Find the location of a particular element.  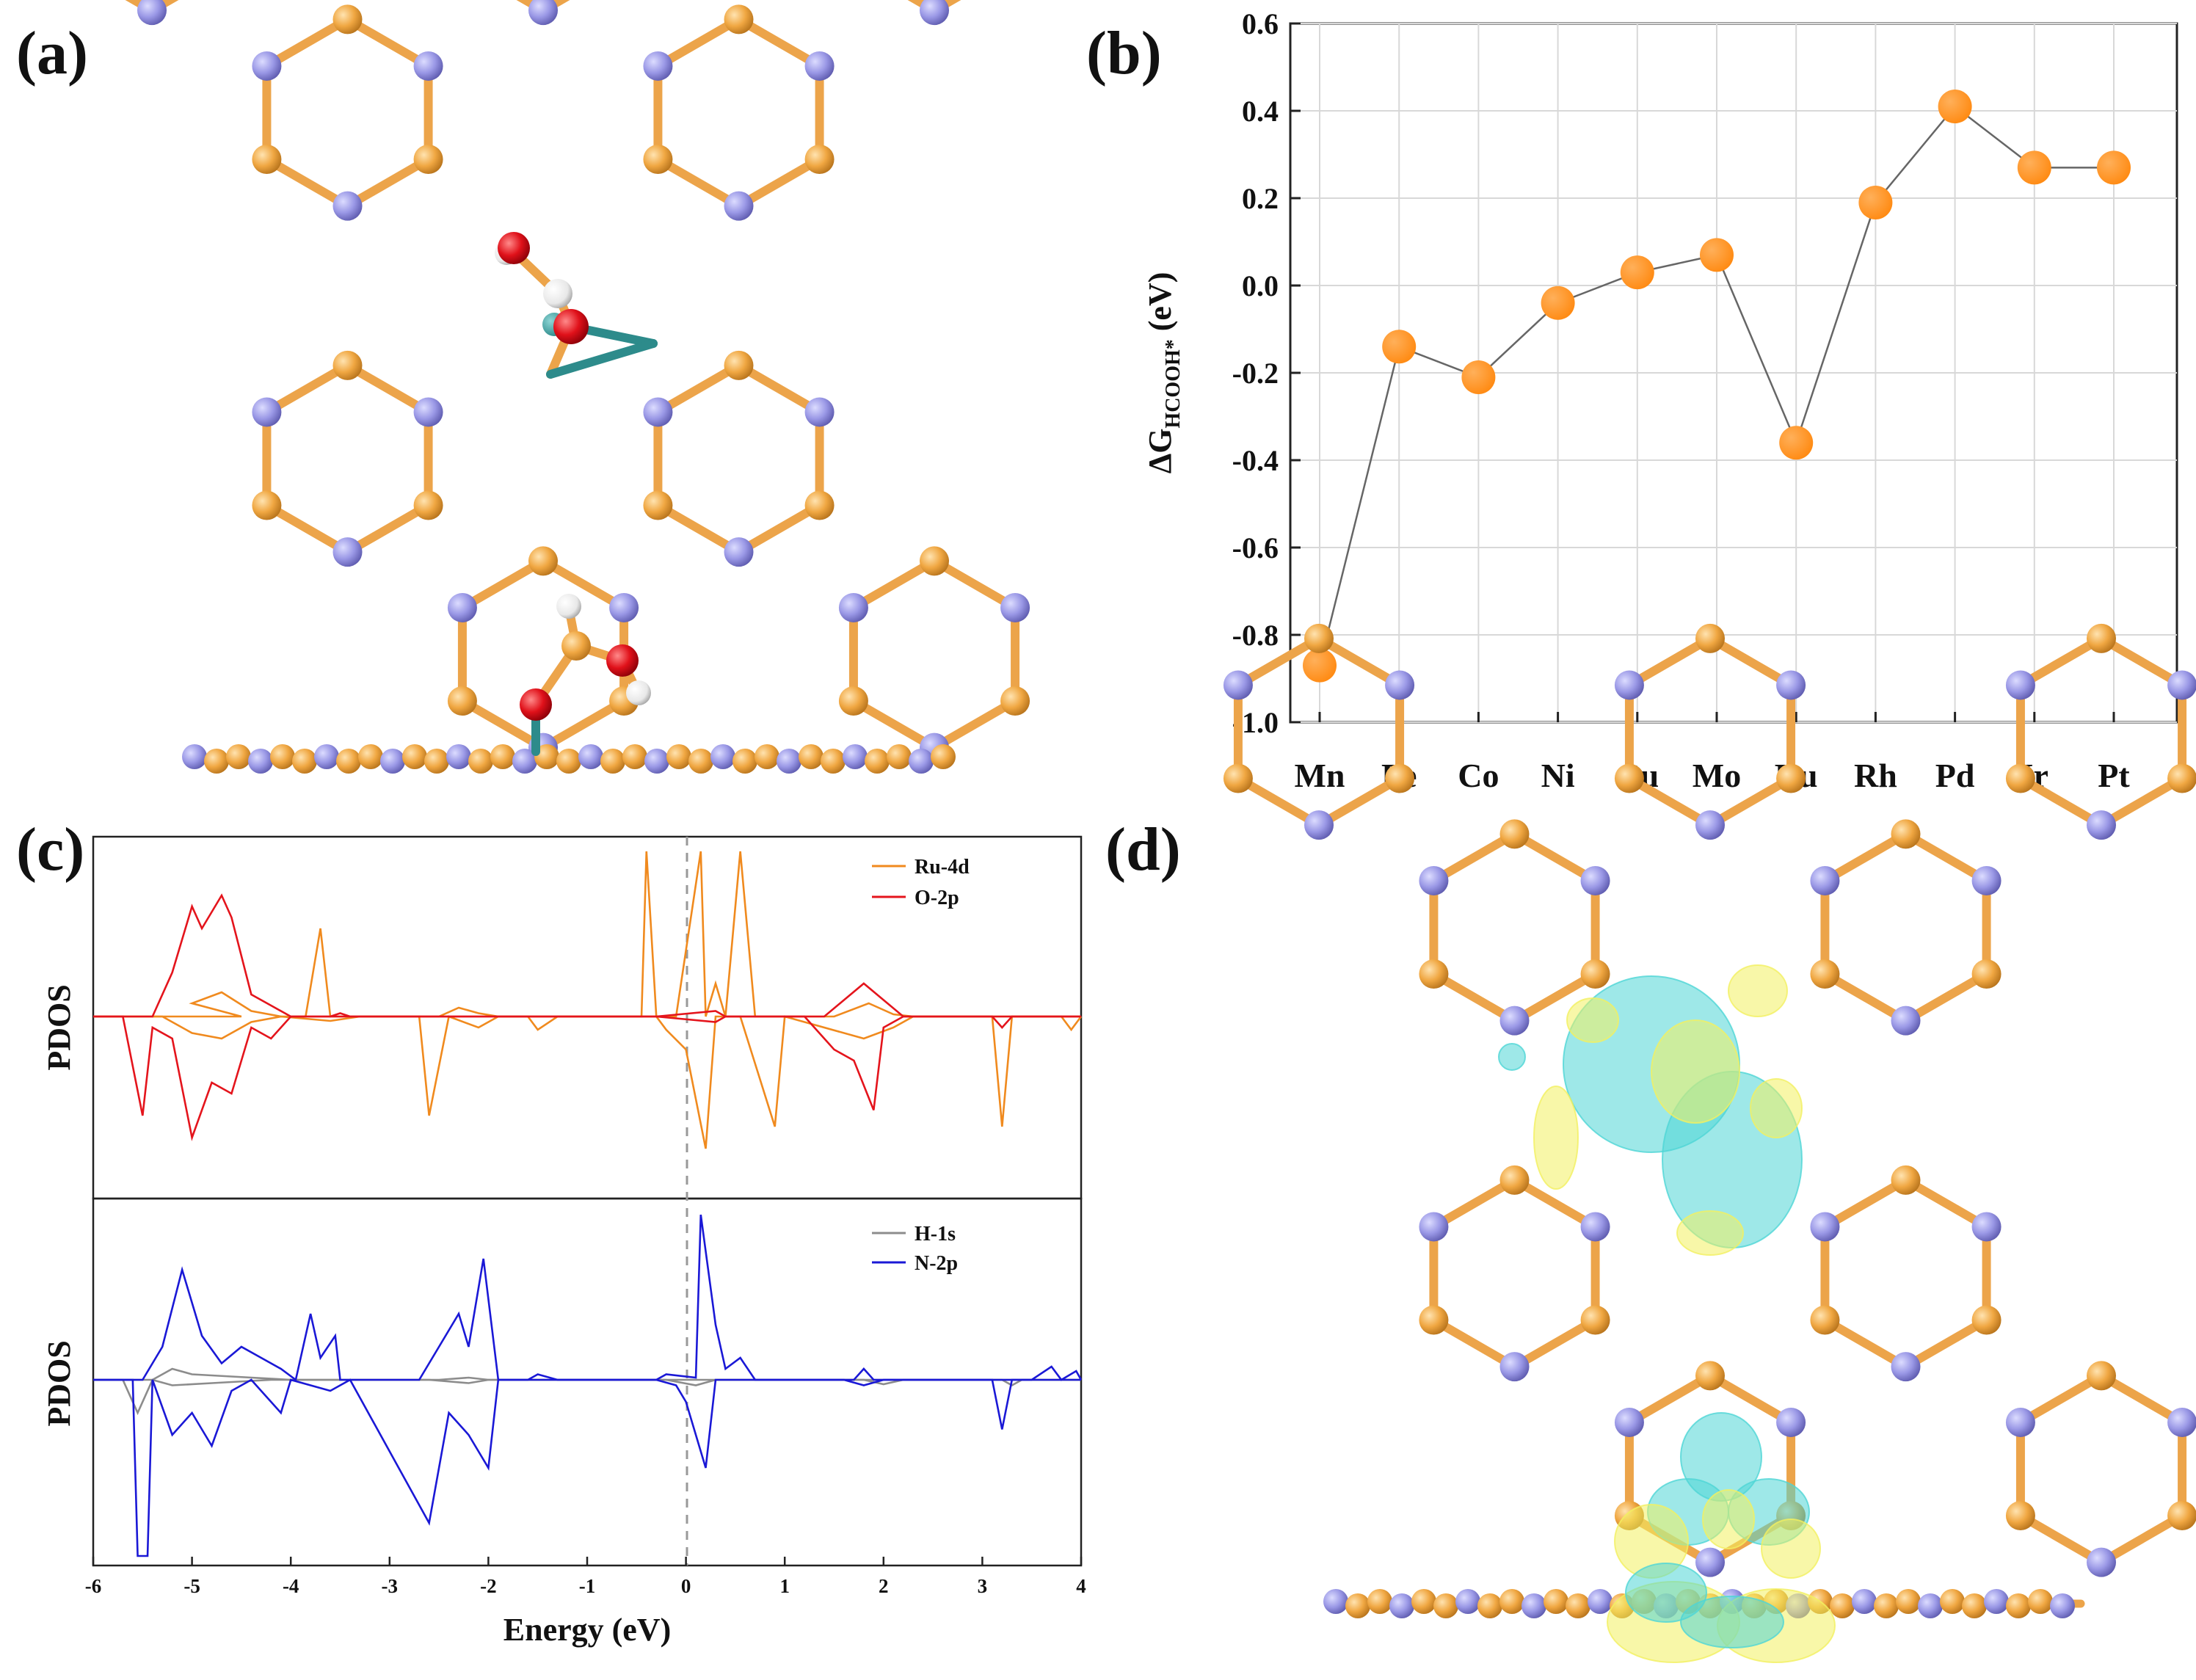

legend-label-ru4d: Ru-4d is located at coordinates (943, 867).